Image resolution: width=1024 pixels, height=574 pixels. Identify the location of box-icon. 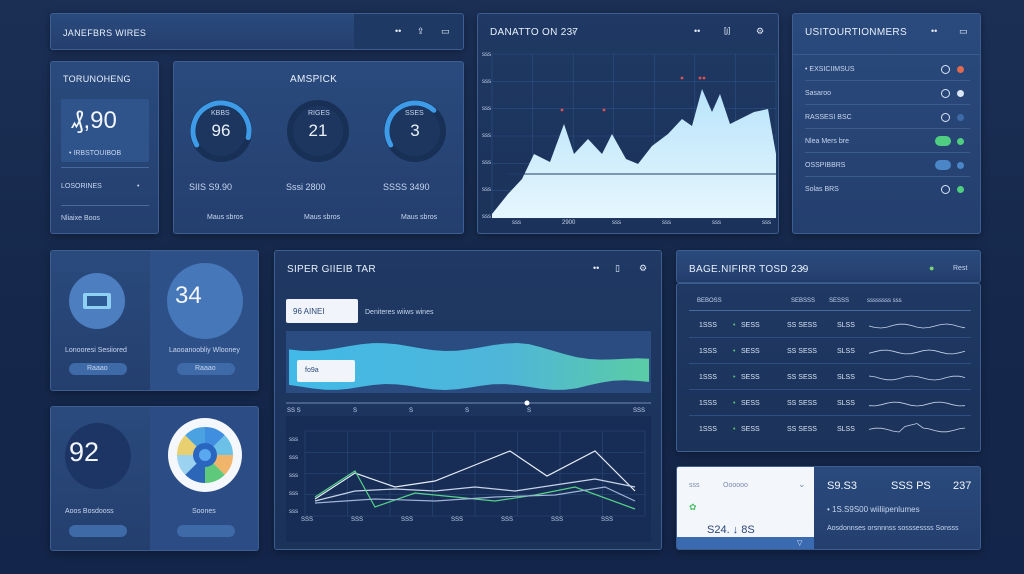
(97, 301).